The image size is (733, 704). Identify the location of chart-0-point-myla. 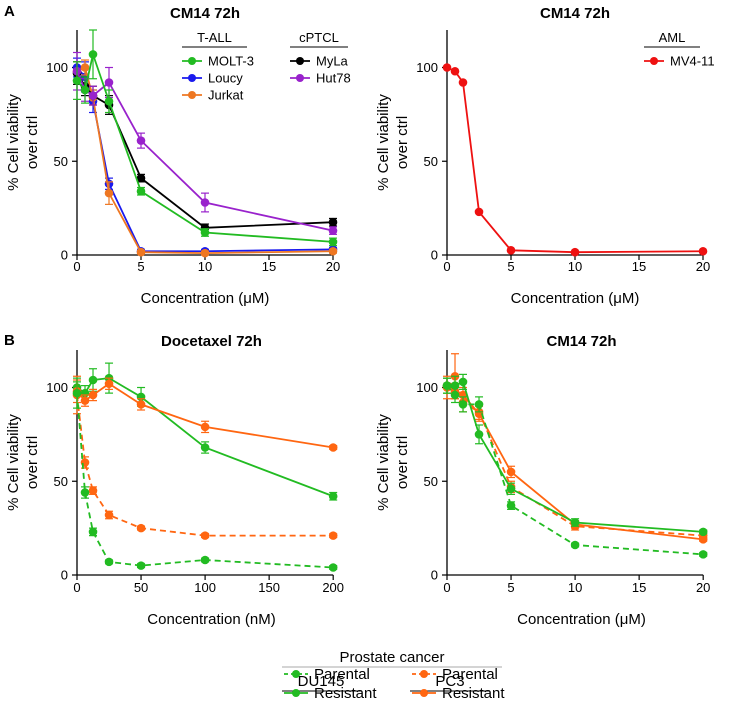
(141, 178).